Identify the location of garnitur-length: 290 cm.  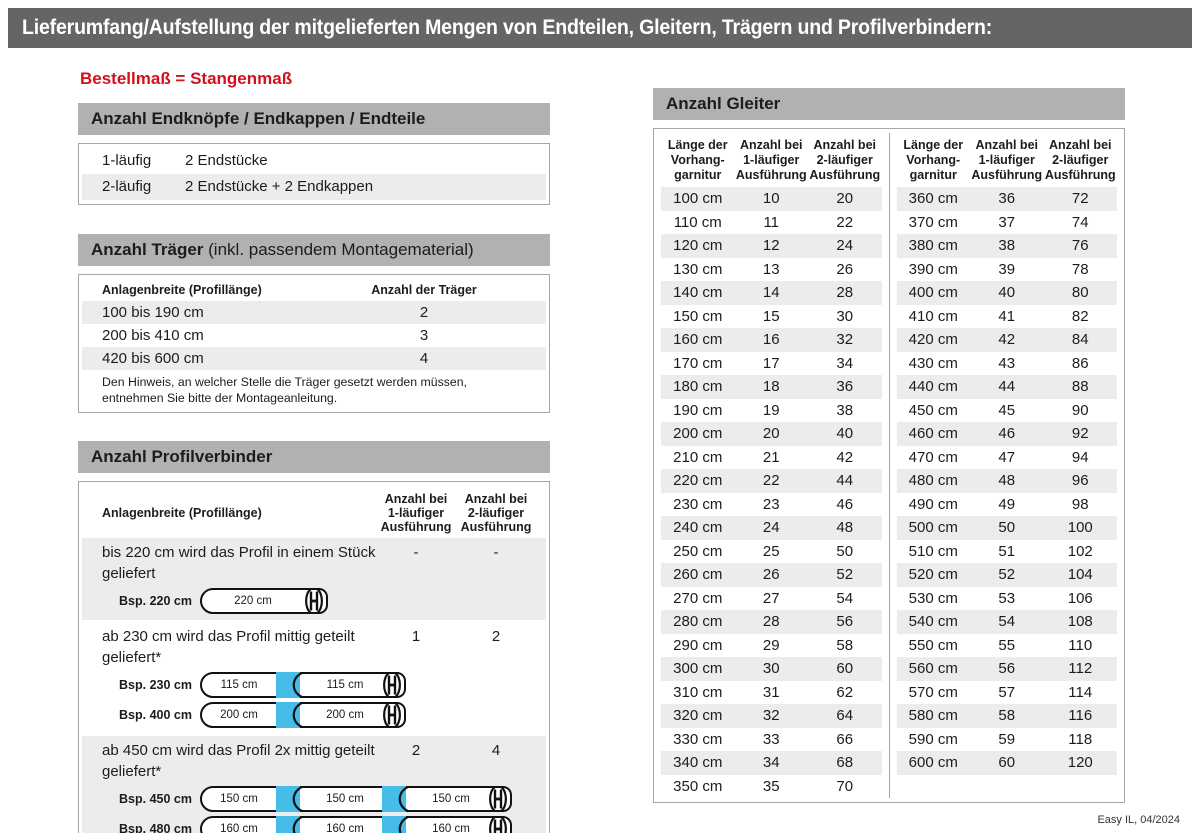
(698, 645).